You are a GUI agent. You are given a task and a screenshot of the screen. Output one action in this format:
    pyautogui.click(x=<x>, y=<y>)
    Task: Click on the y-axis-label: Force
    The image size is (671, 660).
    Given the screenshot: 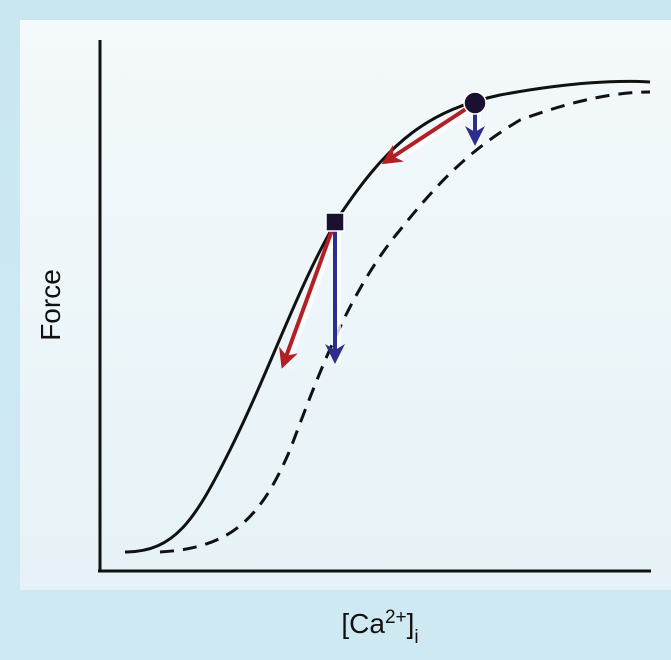 What is the action you would take?
    pyautogui.click(x=50, y=305)
    